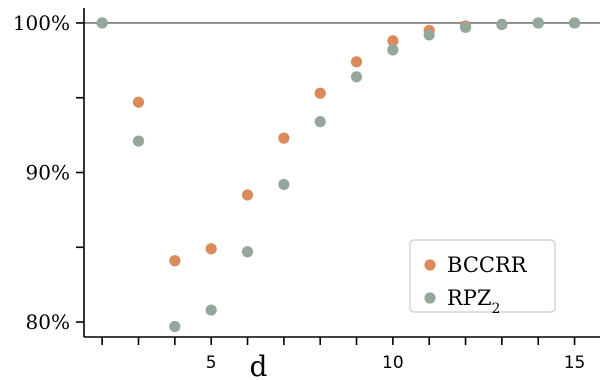  Describe the element at coordinates (430, 298) in the screenshot. I see `legend-marker-rpz` at that location.